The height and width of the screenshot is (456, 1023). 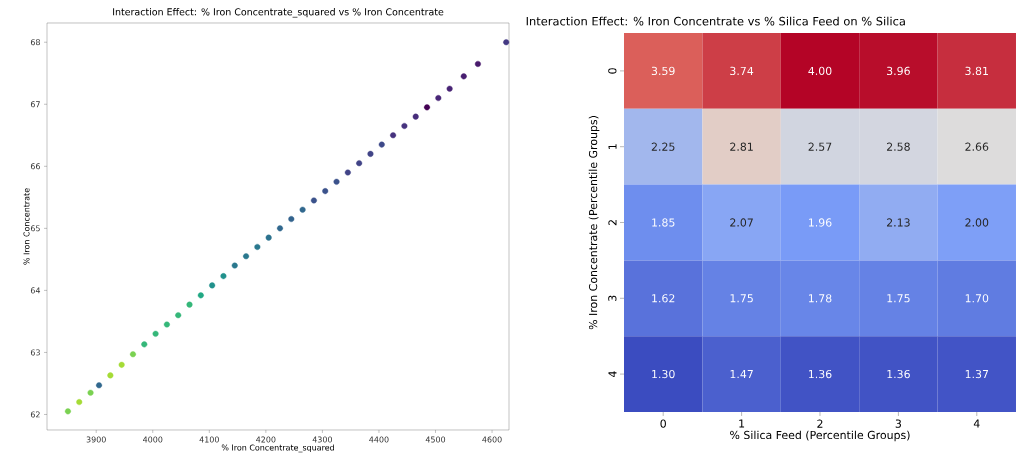 What do you see at coordinates (898, 147) in the screenshot?
I see `data-label: 2.58` at bounding box center [898, 147].